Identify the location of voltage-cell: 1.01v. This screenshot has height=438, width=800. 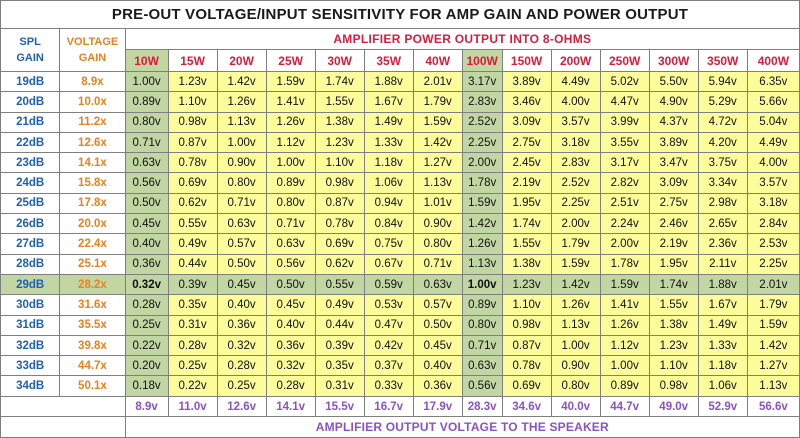
(437, 203).